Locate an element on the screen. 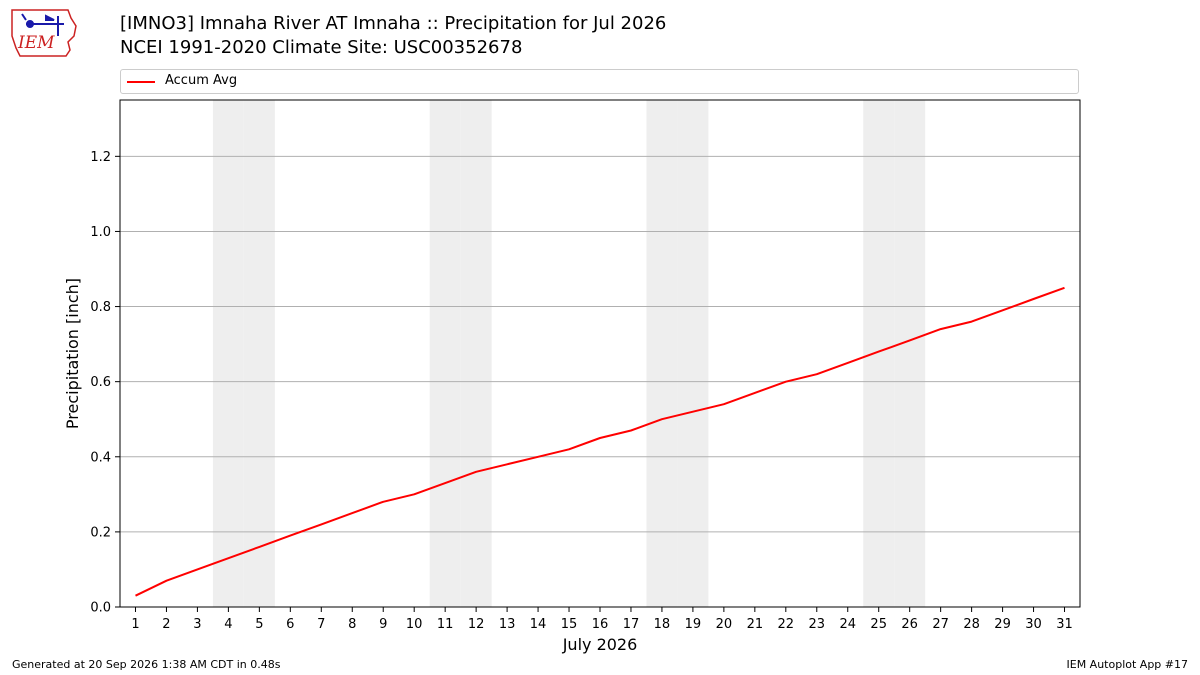  x-tick-label: 6 is located at coordinates (290, 624).